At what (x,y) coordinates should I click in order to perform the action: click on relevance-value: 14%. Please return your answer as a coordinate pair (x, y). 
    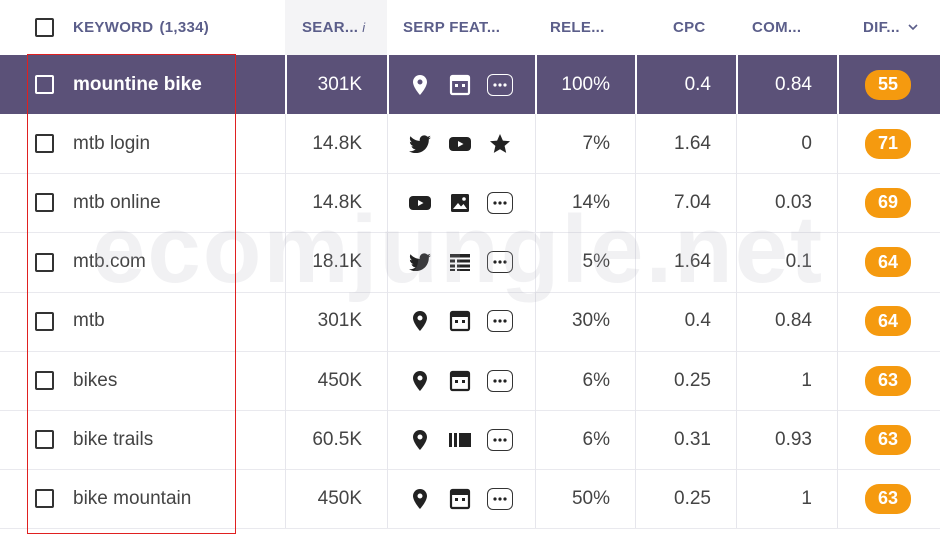
    Looking at the image, I should click on (590, 202).